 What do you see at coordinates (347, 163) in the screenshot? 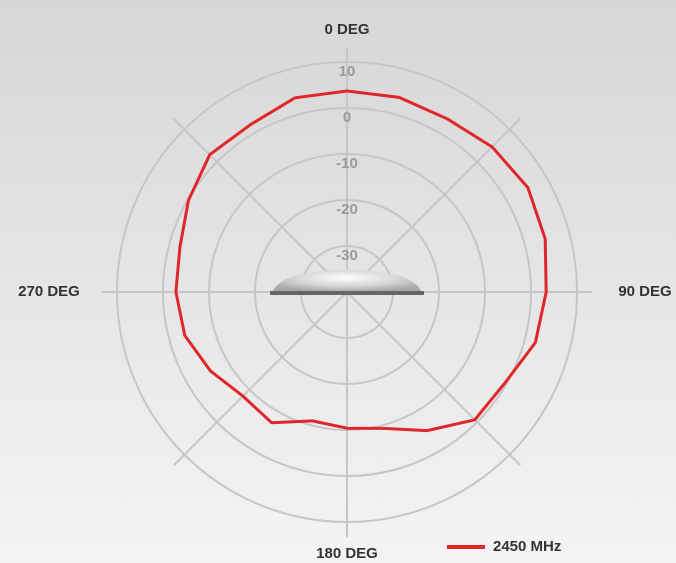
I see `r-tick-label: -10` at bounding box center [347, 163].